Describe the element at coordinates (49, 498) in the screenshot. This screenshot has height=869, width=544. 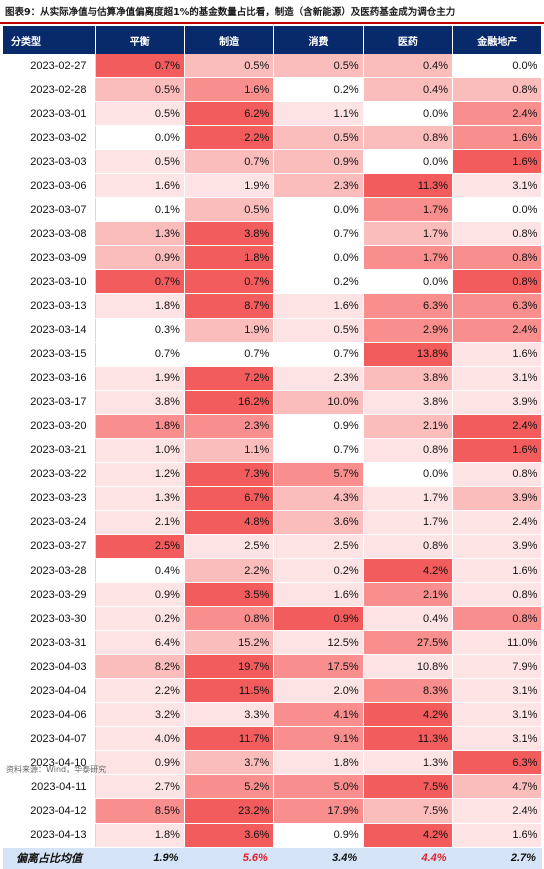
I see `row-date: 2023-03-23` at that location.